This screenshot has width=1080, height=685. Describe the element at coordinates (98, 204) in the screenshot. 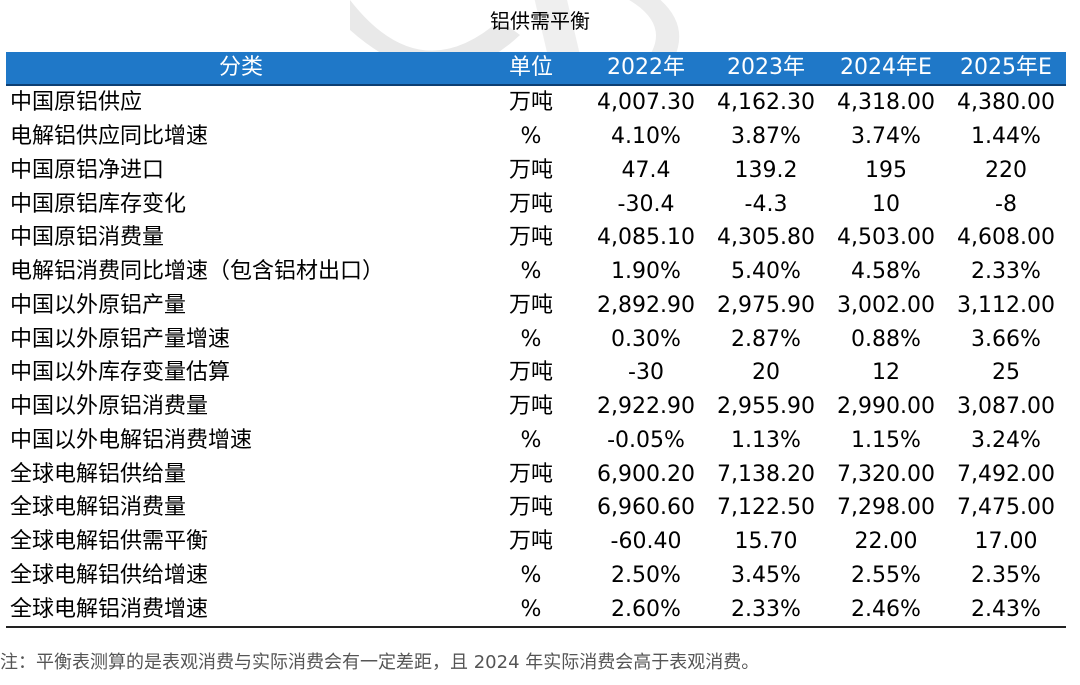

I see `row-label: 中国原铝库存变化` at that location.